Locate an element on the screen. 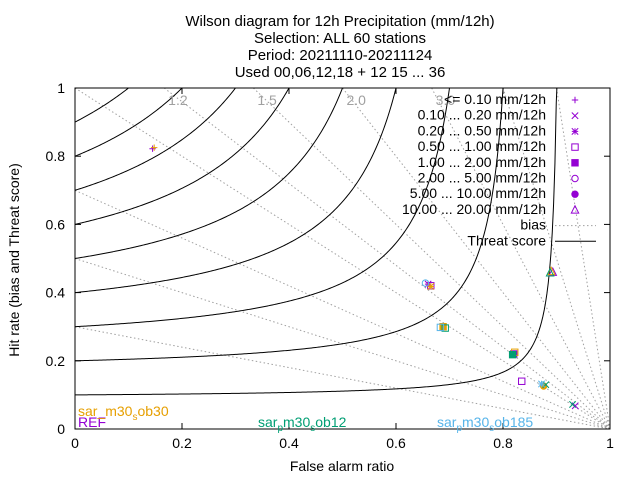 The width and height of the screenshot is (640, 480). experiment-label: REF is located at coordinates (92, 422).